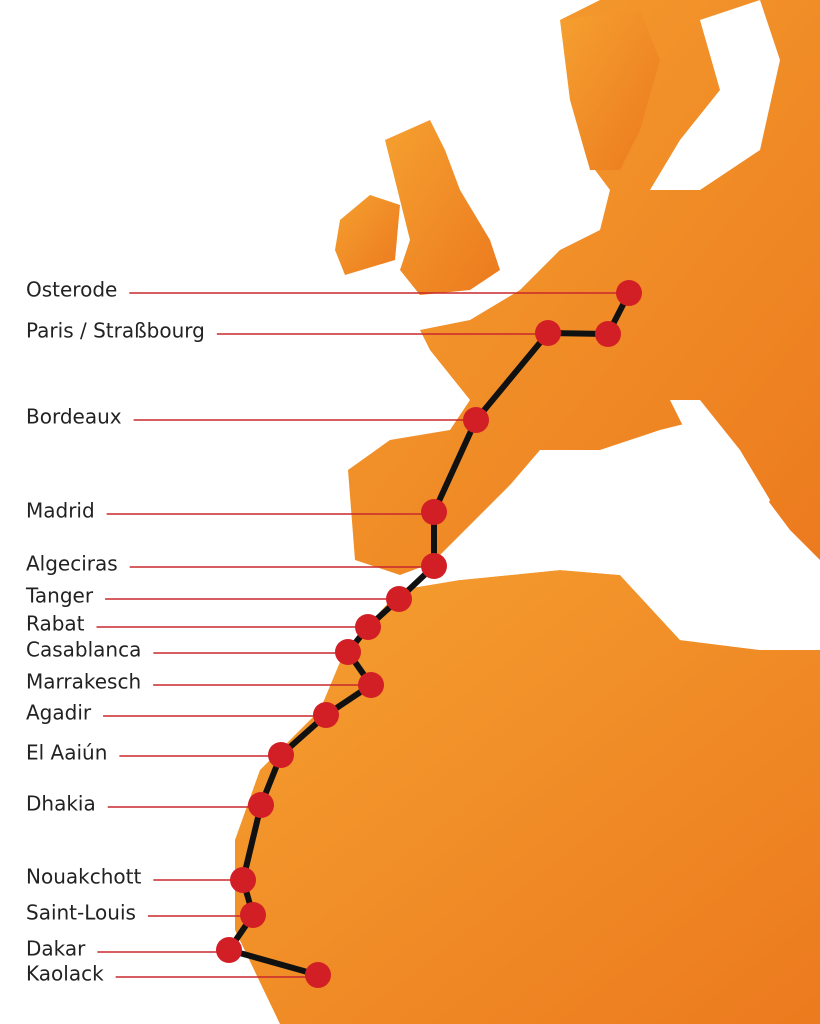 This screenshot has height=1024, width=820. I want to click on mediterranean, so click(620, 550).